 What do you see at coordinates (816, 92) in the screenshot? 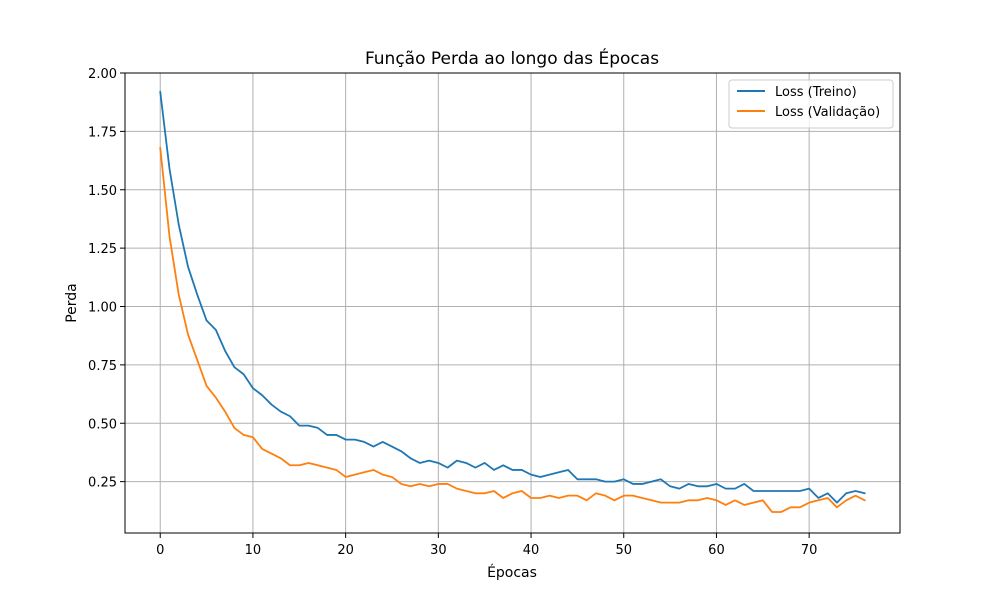
I see `legend-label-treino: Loss (Treino)` at bounding box center [816, 92].